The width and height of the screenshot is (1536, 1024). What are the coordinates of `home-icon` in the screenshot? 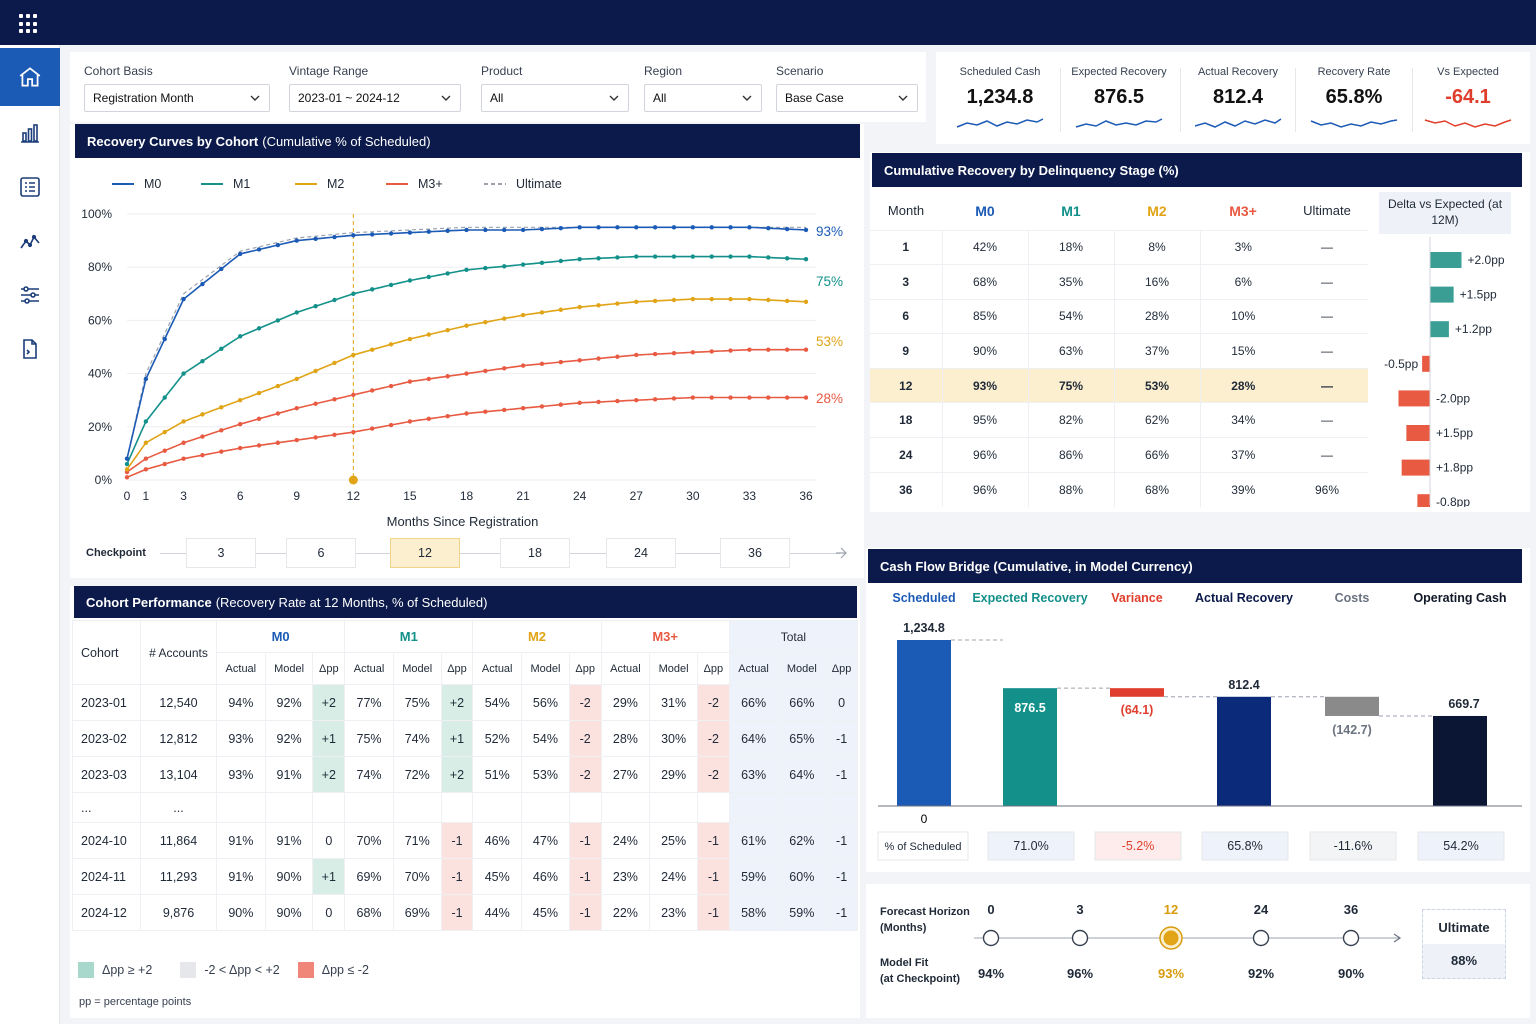 It's located at (30, 77).